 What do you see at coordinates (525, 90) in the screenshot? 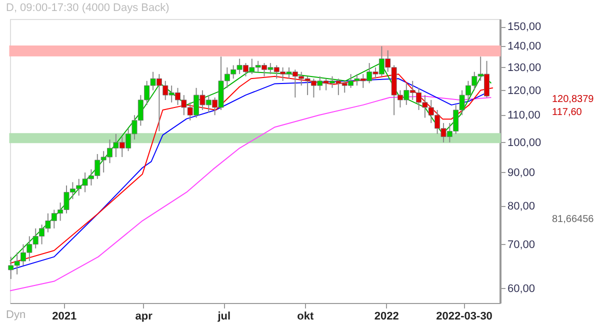
I see `y-tick-label: 120,00` at bounding box center [525, 90].